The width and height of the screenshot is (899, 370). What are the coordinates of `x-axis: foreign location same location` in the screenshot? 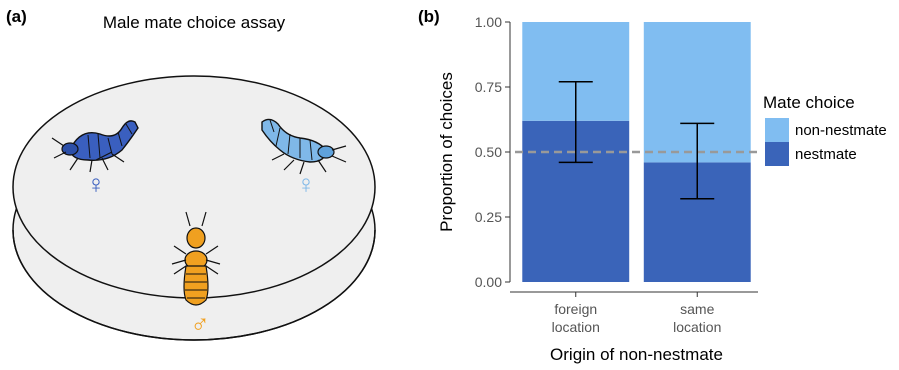 It's located at (634, 313).